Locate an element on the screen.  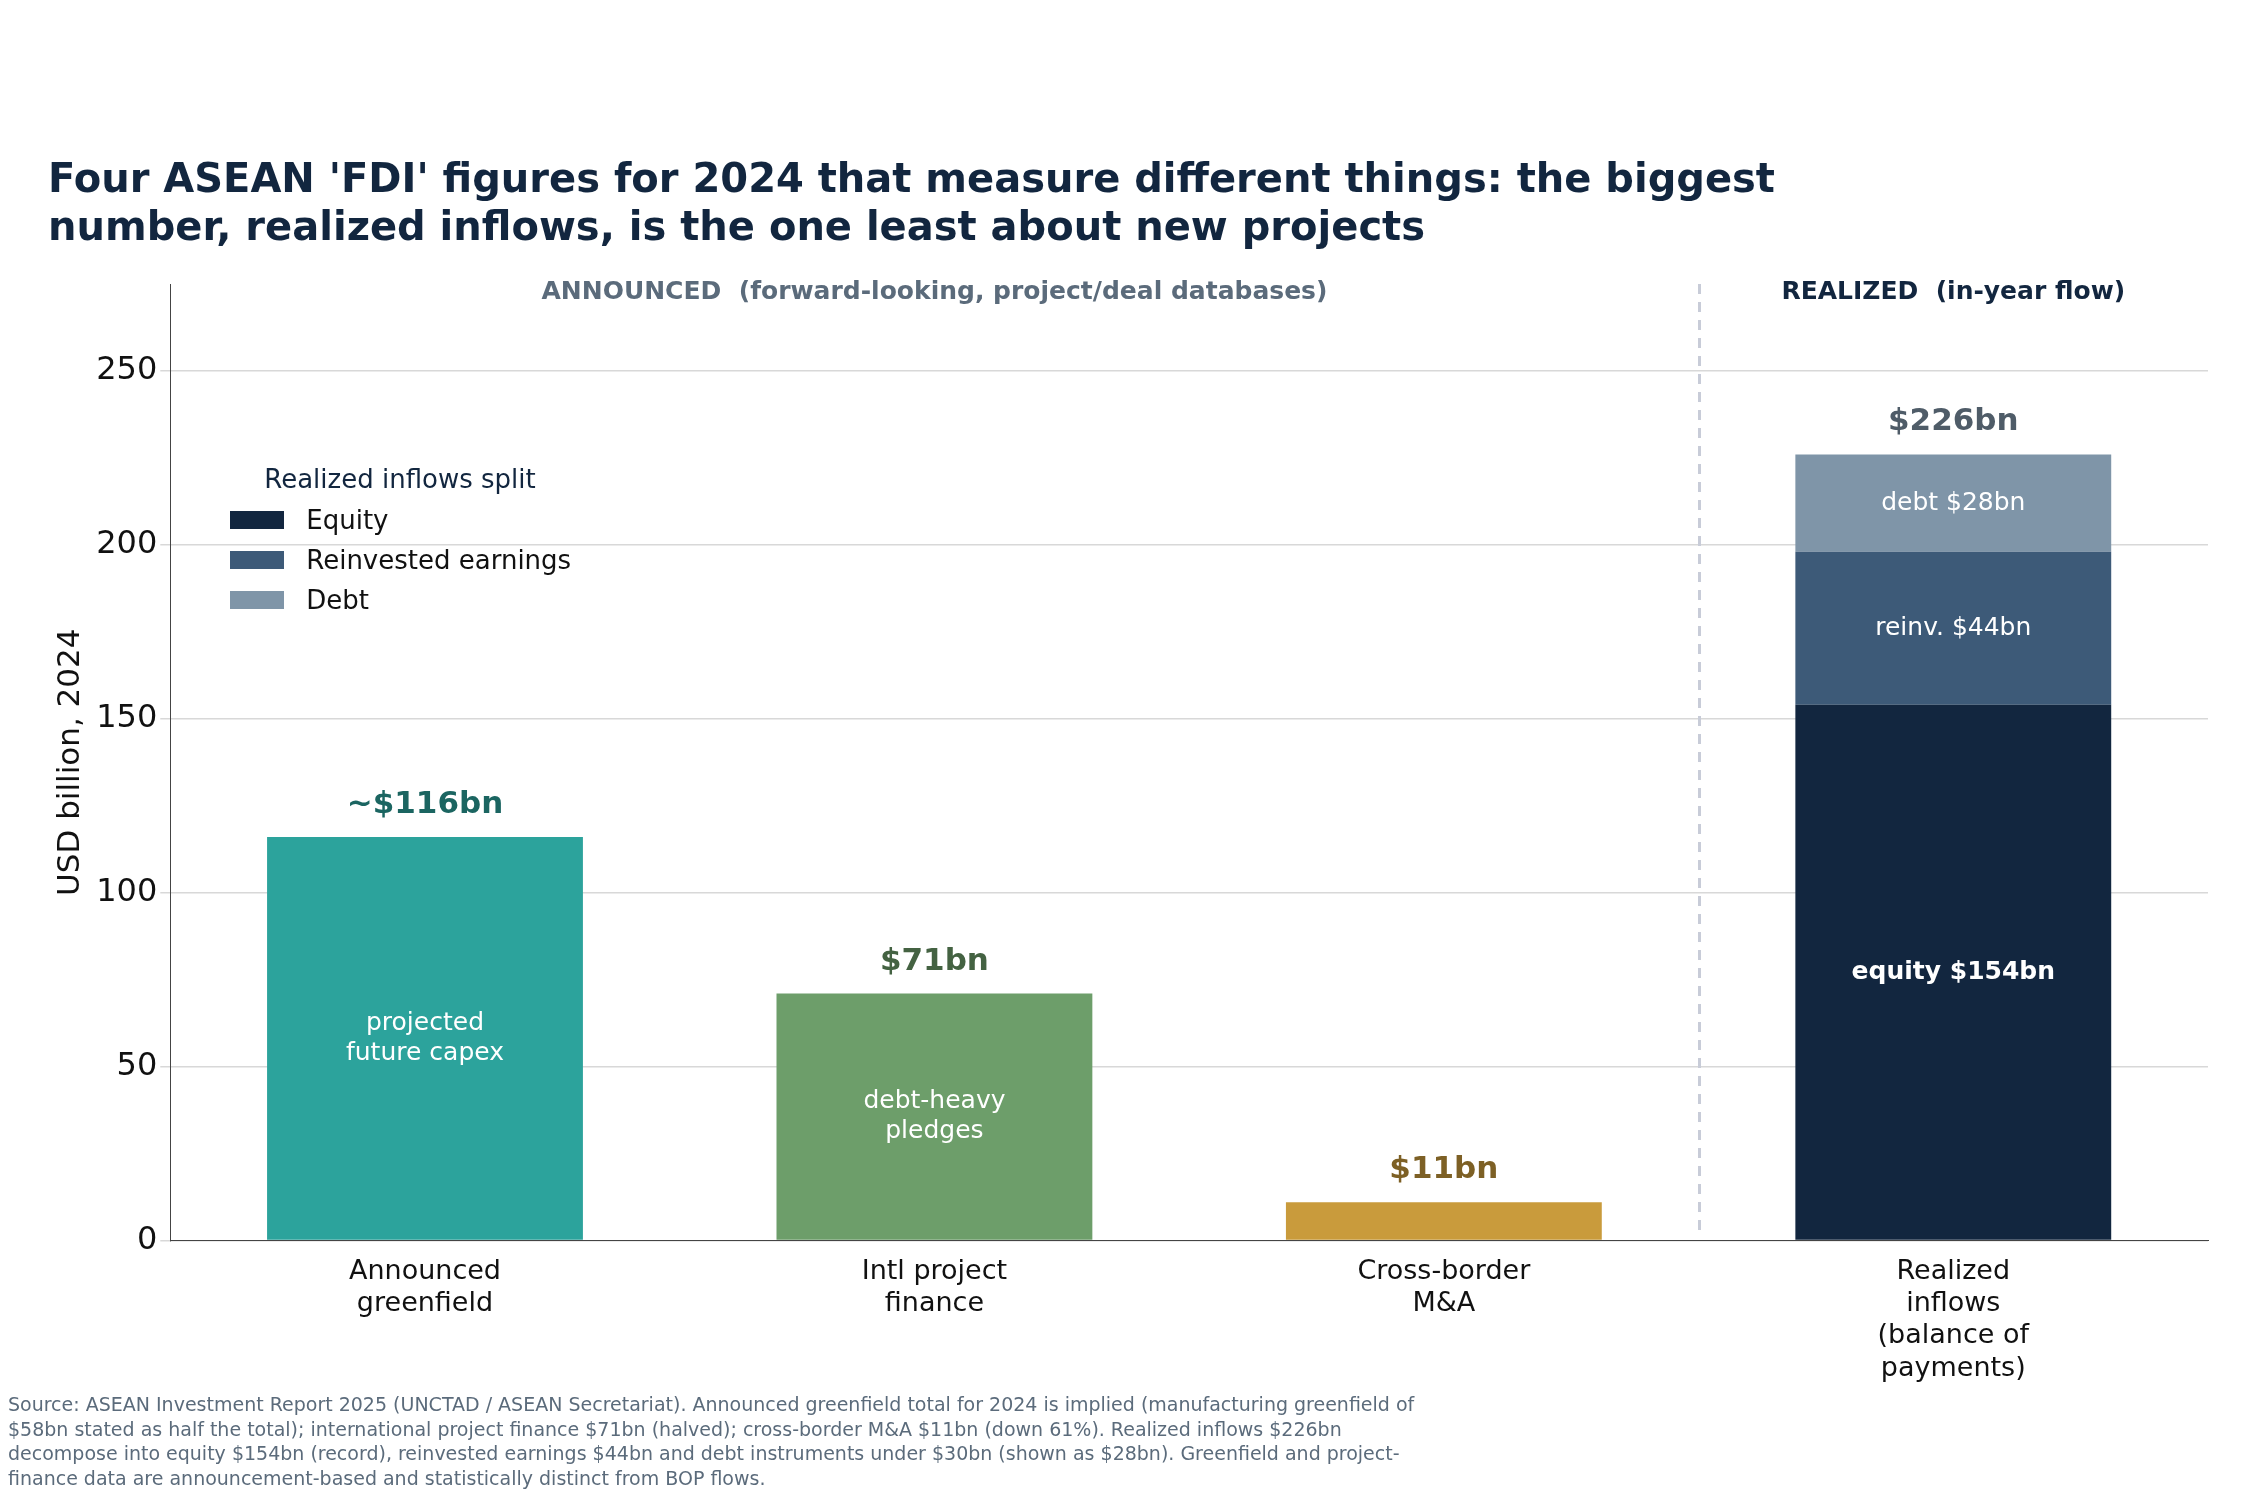
total-label: $11bn is located at coordinates (1444, 1167).